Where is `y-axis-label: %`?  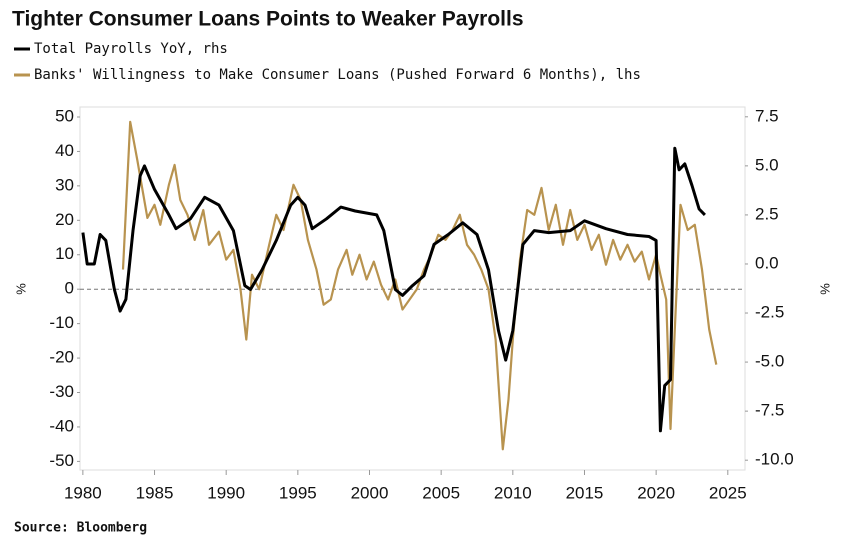
y-axis-label: % is located at coordinates (20, 289).